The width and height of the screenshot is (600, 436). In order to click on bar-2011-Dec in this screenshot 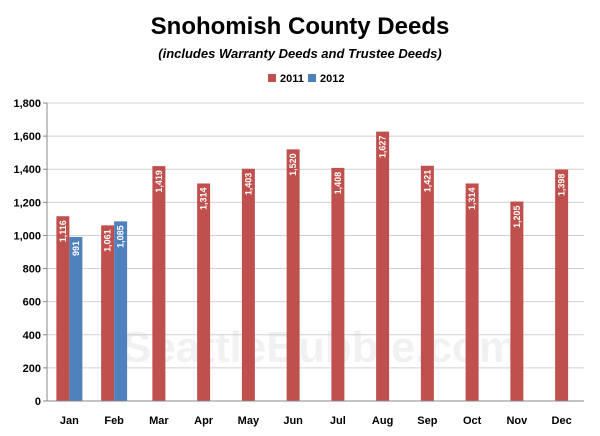, I will do `click(562, 285)`.